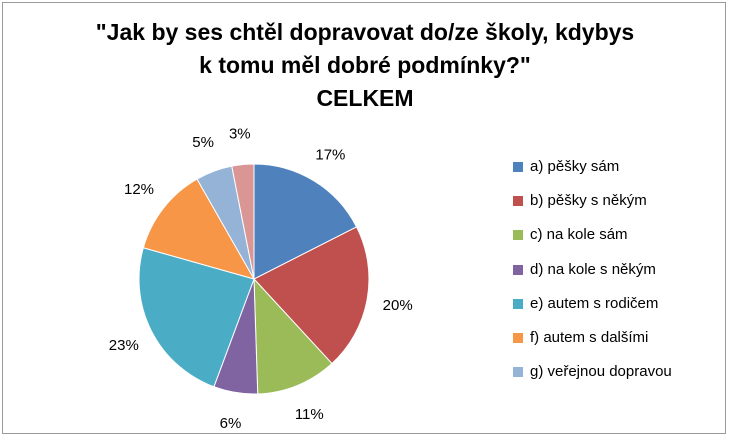 The height and width of the screenshot is (438, 730). I want to click on legend-label: g) veřejnou dopravou, so click(601, 372).